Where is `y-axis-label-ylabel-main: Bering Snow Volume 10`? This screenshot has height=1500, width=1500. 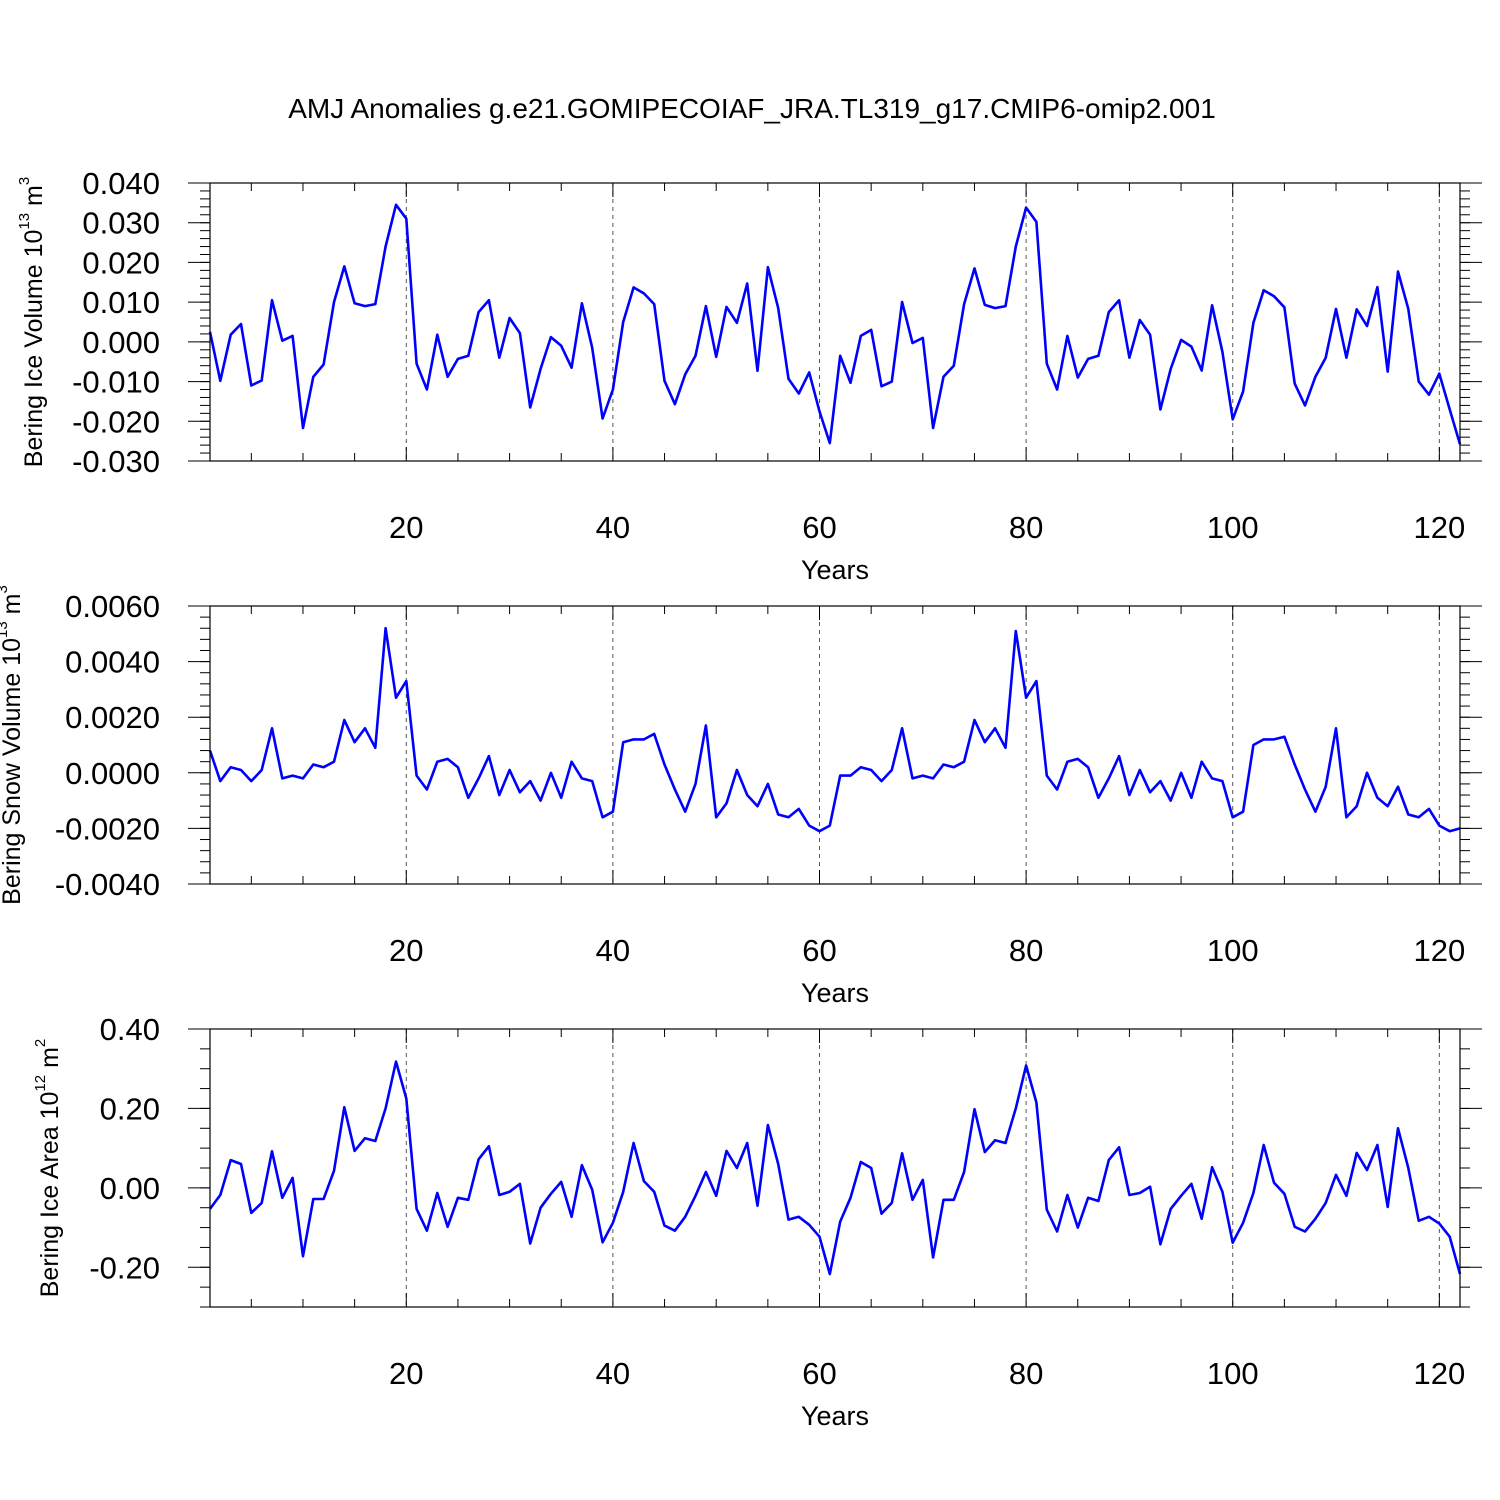
y-axis-label-ylabel-main: Bering Snow Volume 10 is located at coordinates (13, 771).